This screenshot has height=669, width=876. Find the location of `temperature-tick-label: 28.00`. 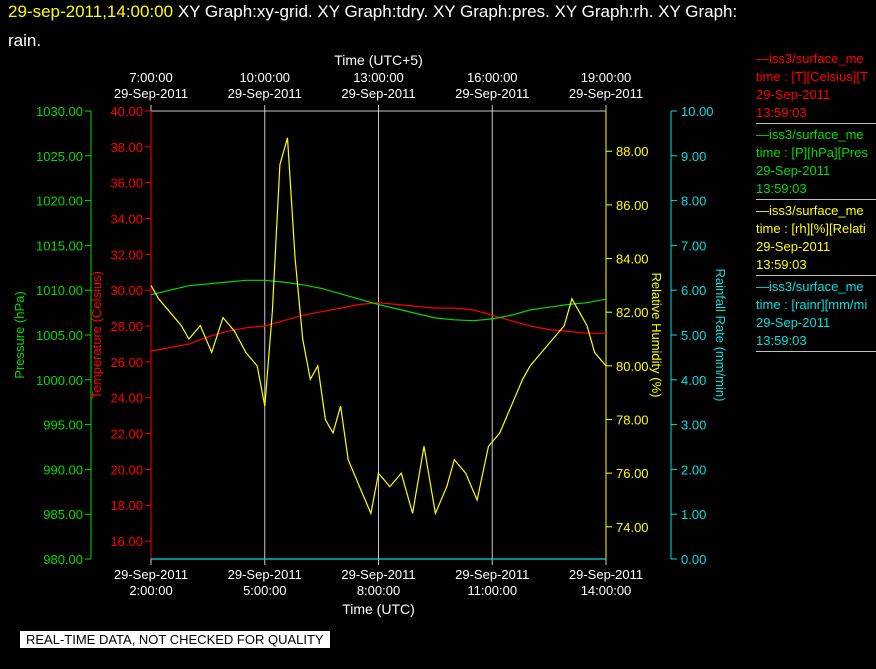

temperature-tick-label: 28.00 is located at coordinates (126, 326).